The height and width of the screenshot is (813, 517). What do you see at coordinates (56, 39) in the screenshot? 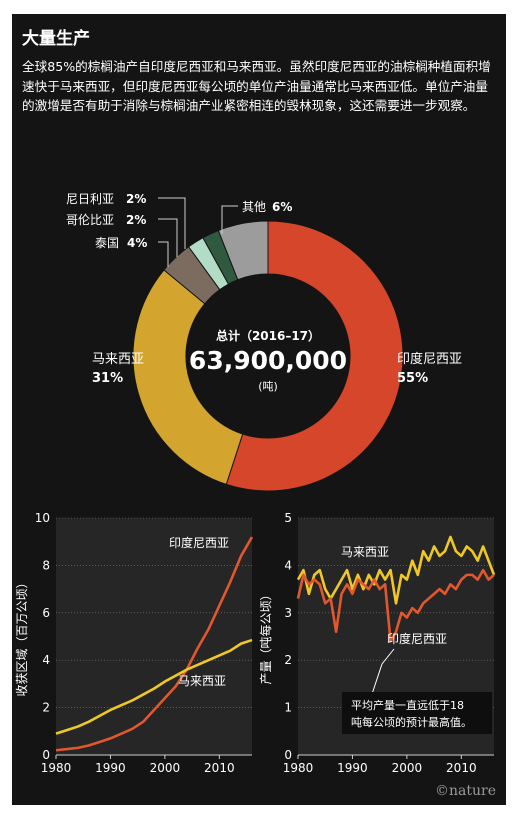
I see `page-title: 大量生产` at bounding box center [56, 39].